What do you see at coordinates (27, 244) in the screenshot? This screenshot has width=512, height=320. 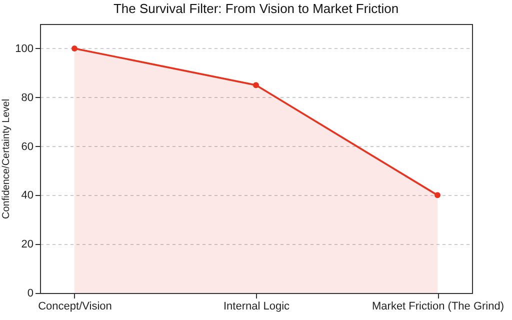 I see `y-tick-label: 20` at bounding box center [27, 244].